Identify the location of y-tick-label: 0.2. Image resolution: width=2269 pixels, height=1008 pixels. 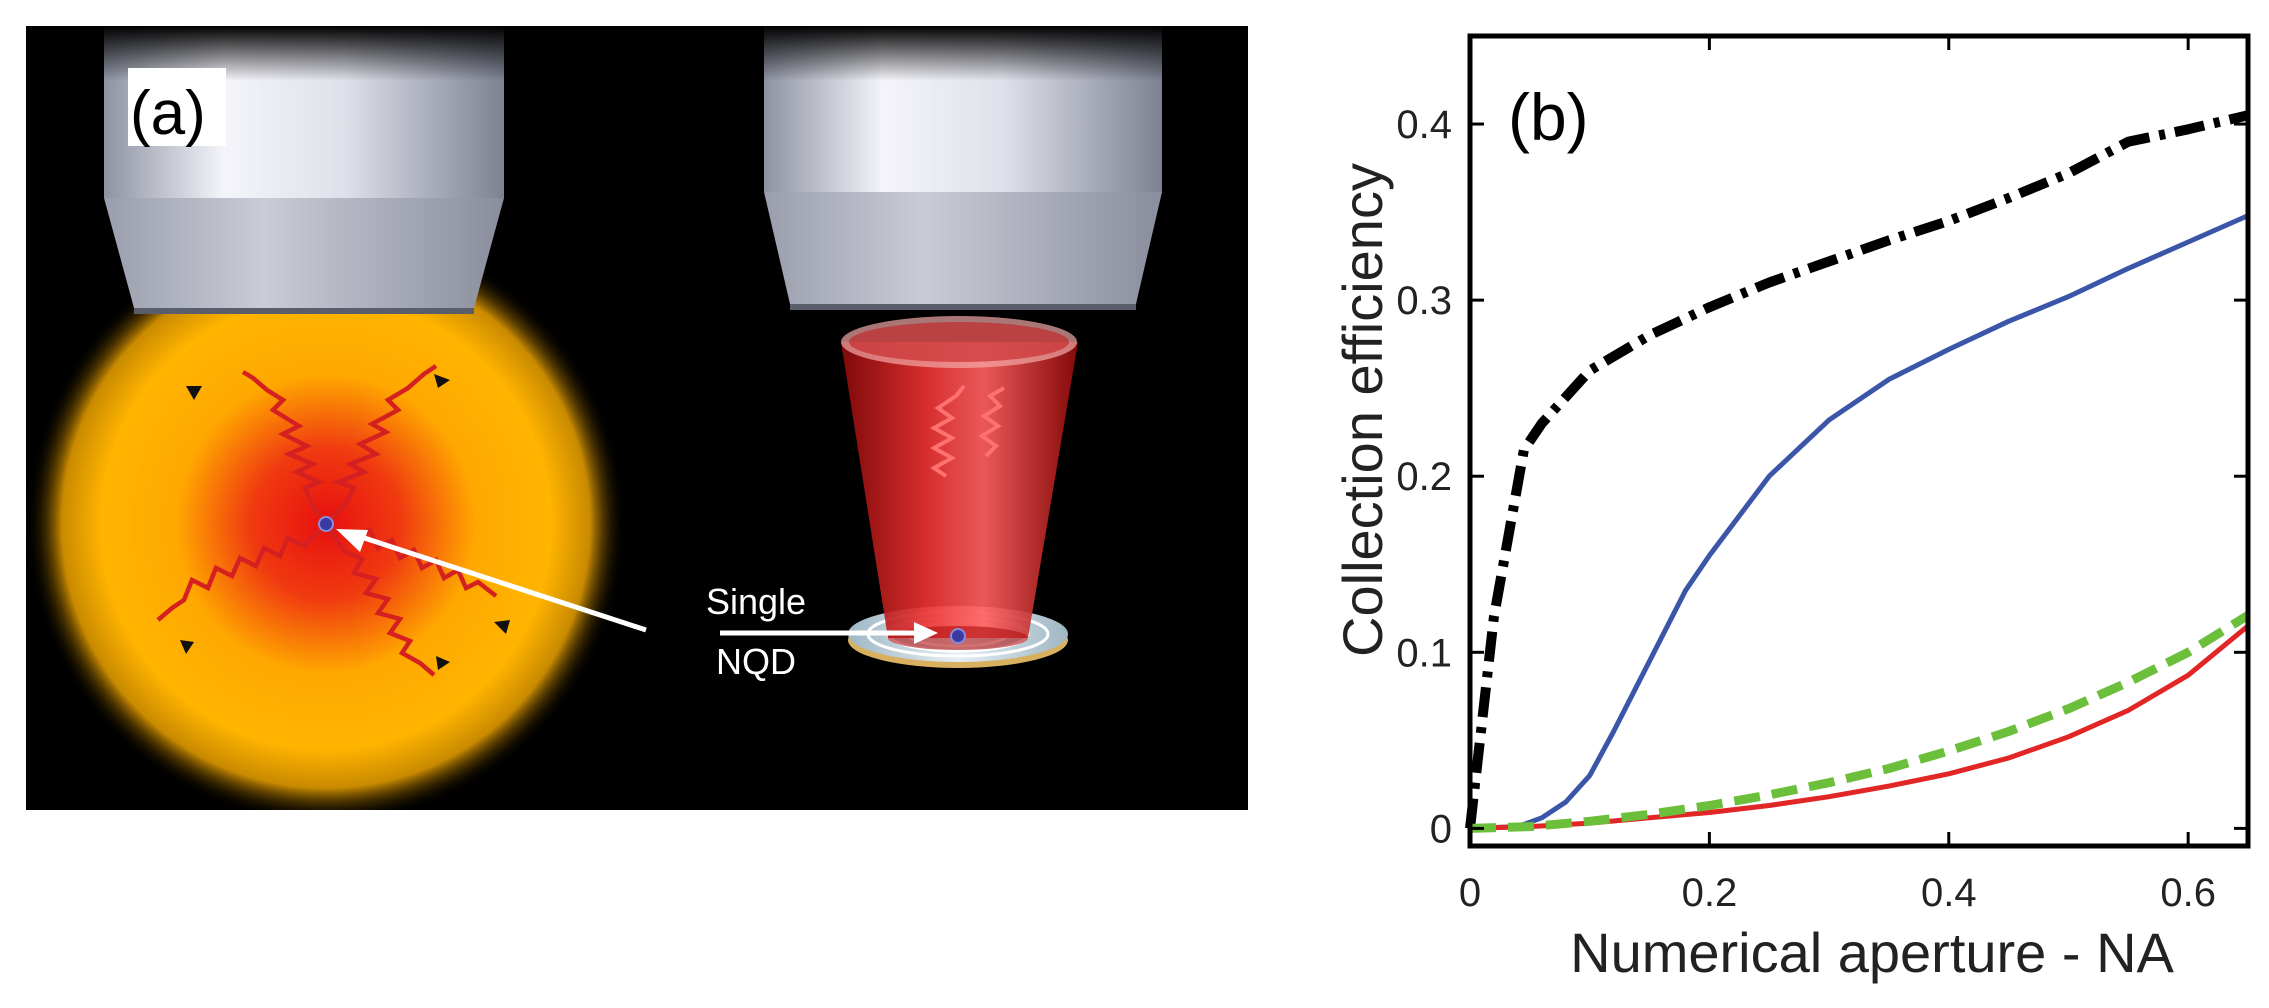
(1424, 477).